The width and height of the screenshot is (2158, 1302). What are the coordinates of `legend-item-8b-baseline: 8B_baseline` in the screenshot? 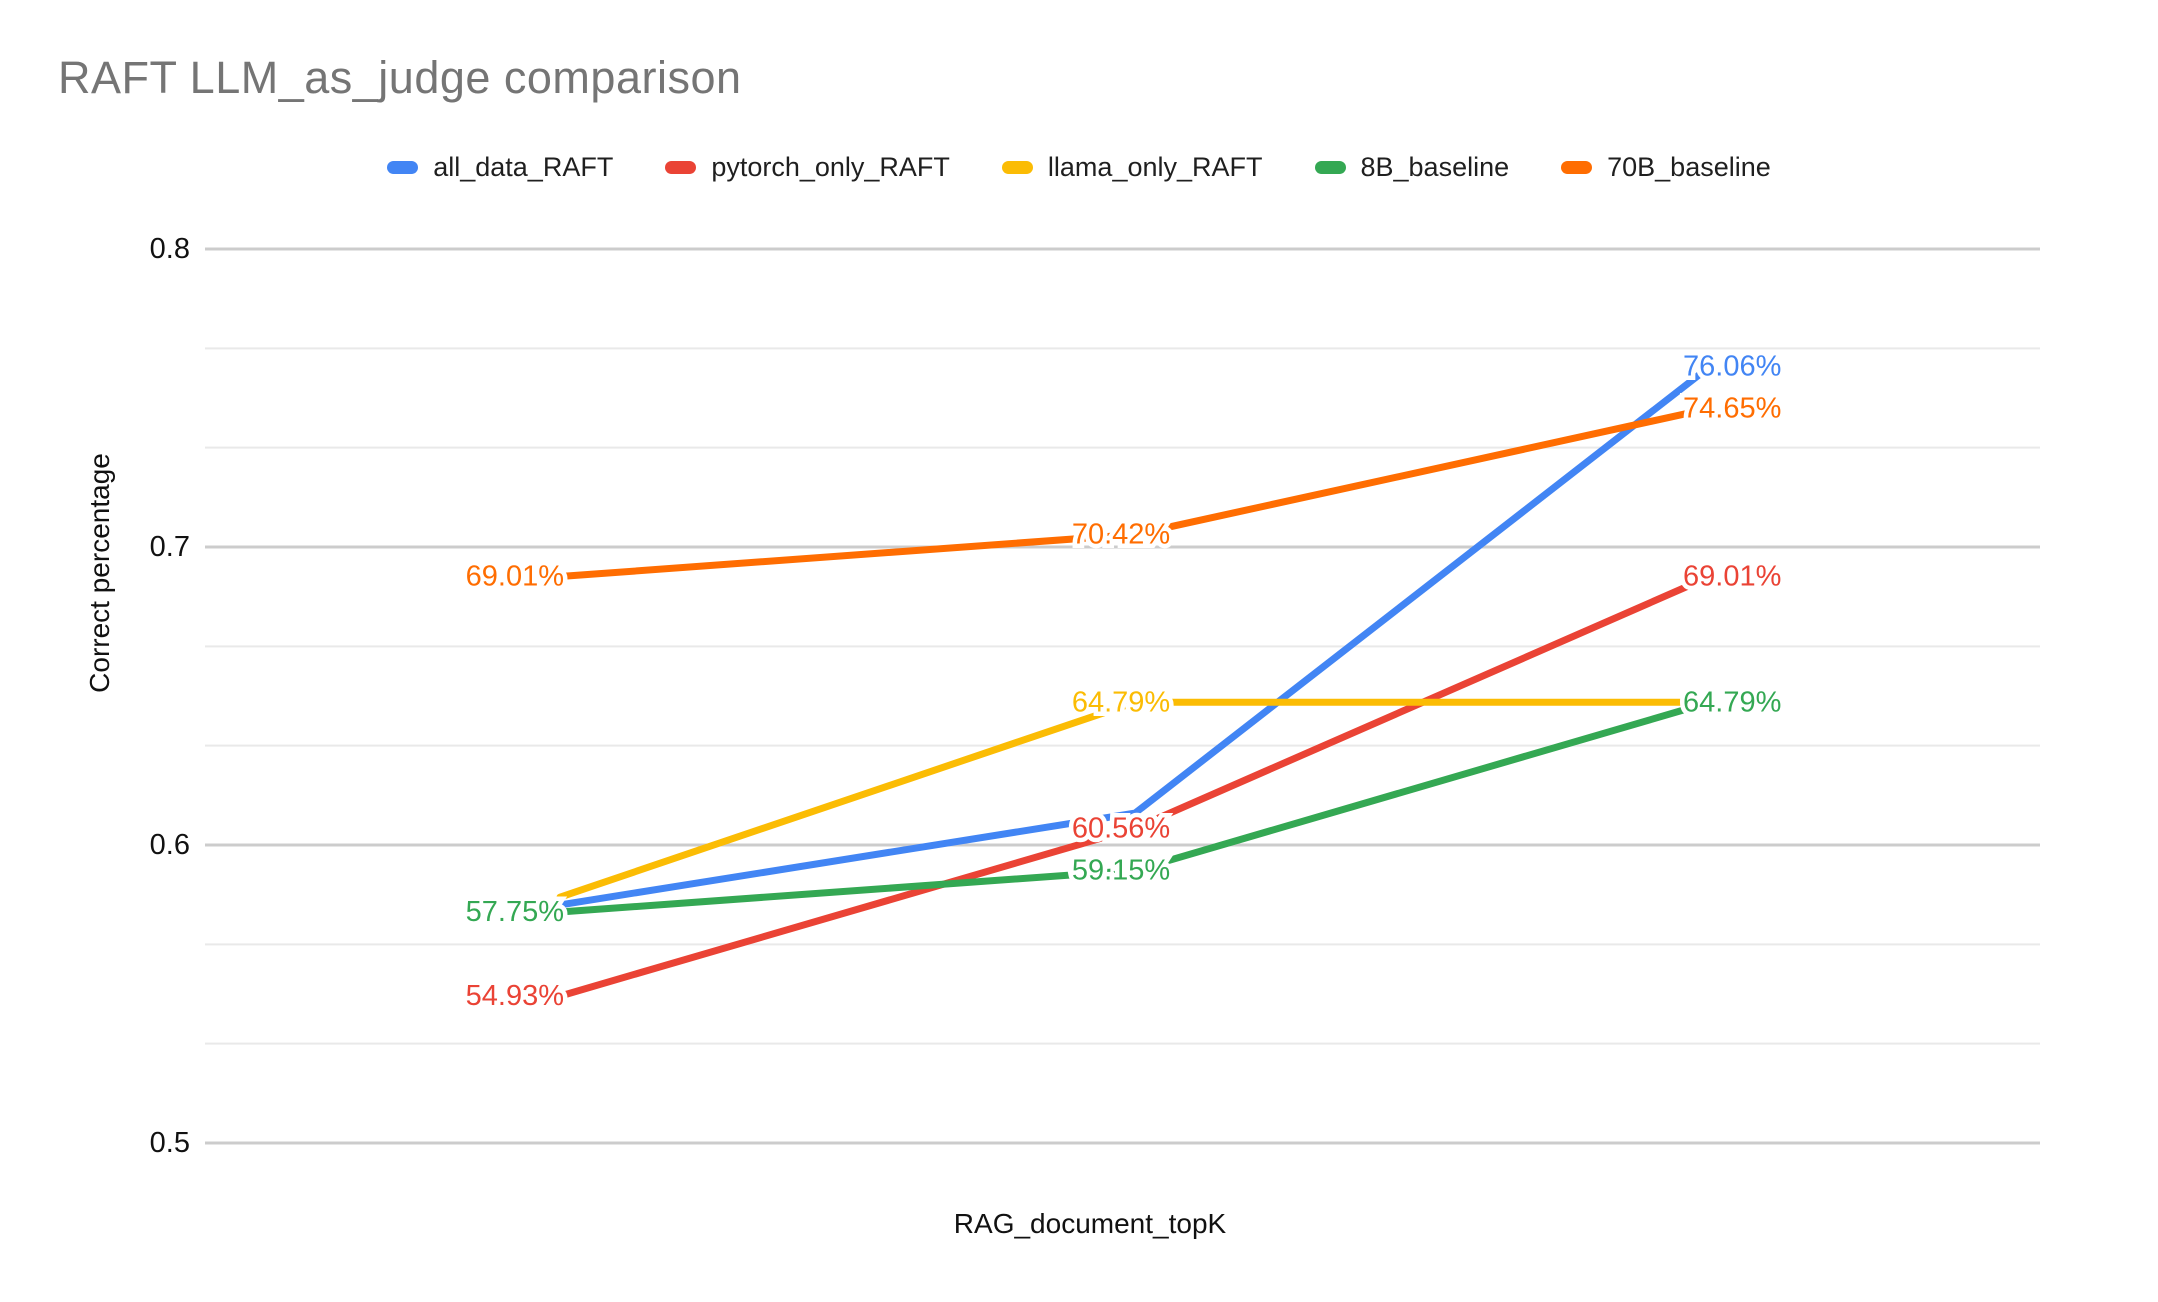 It's located at (1412, 167).